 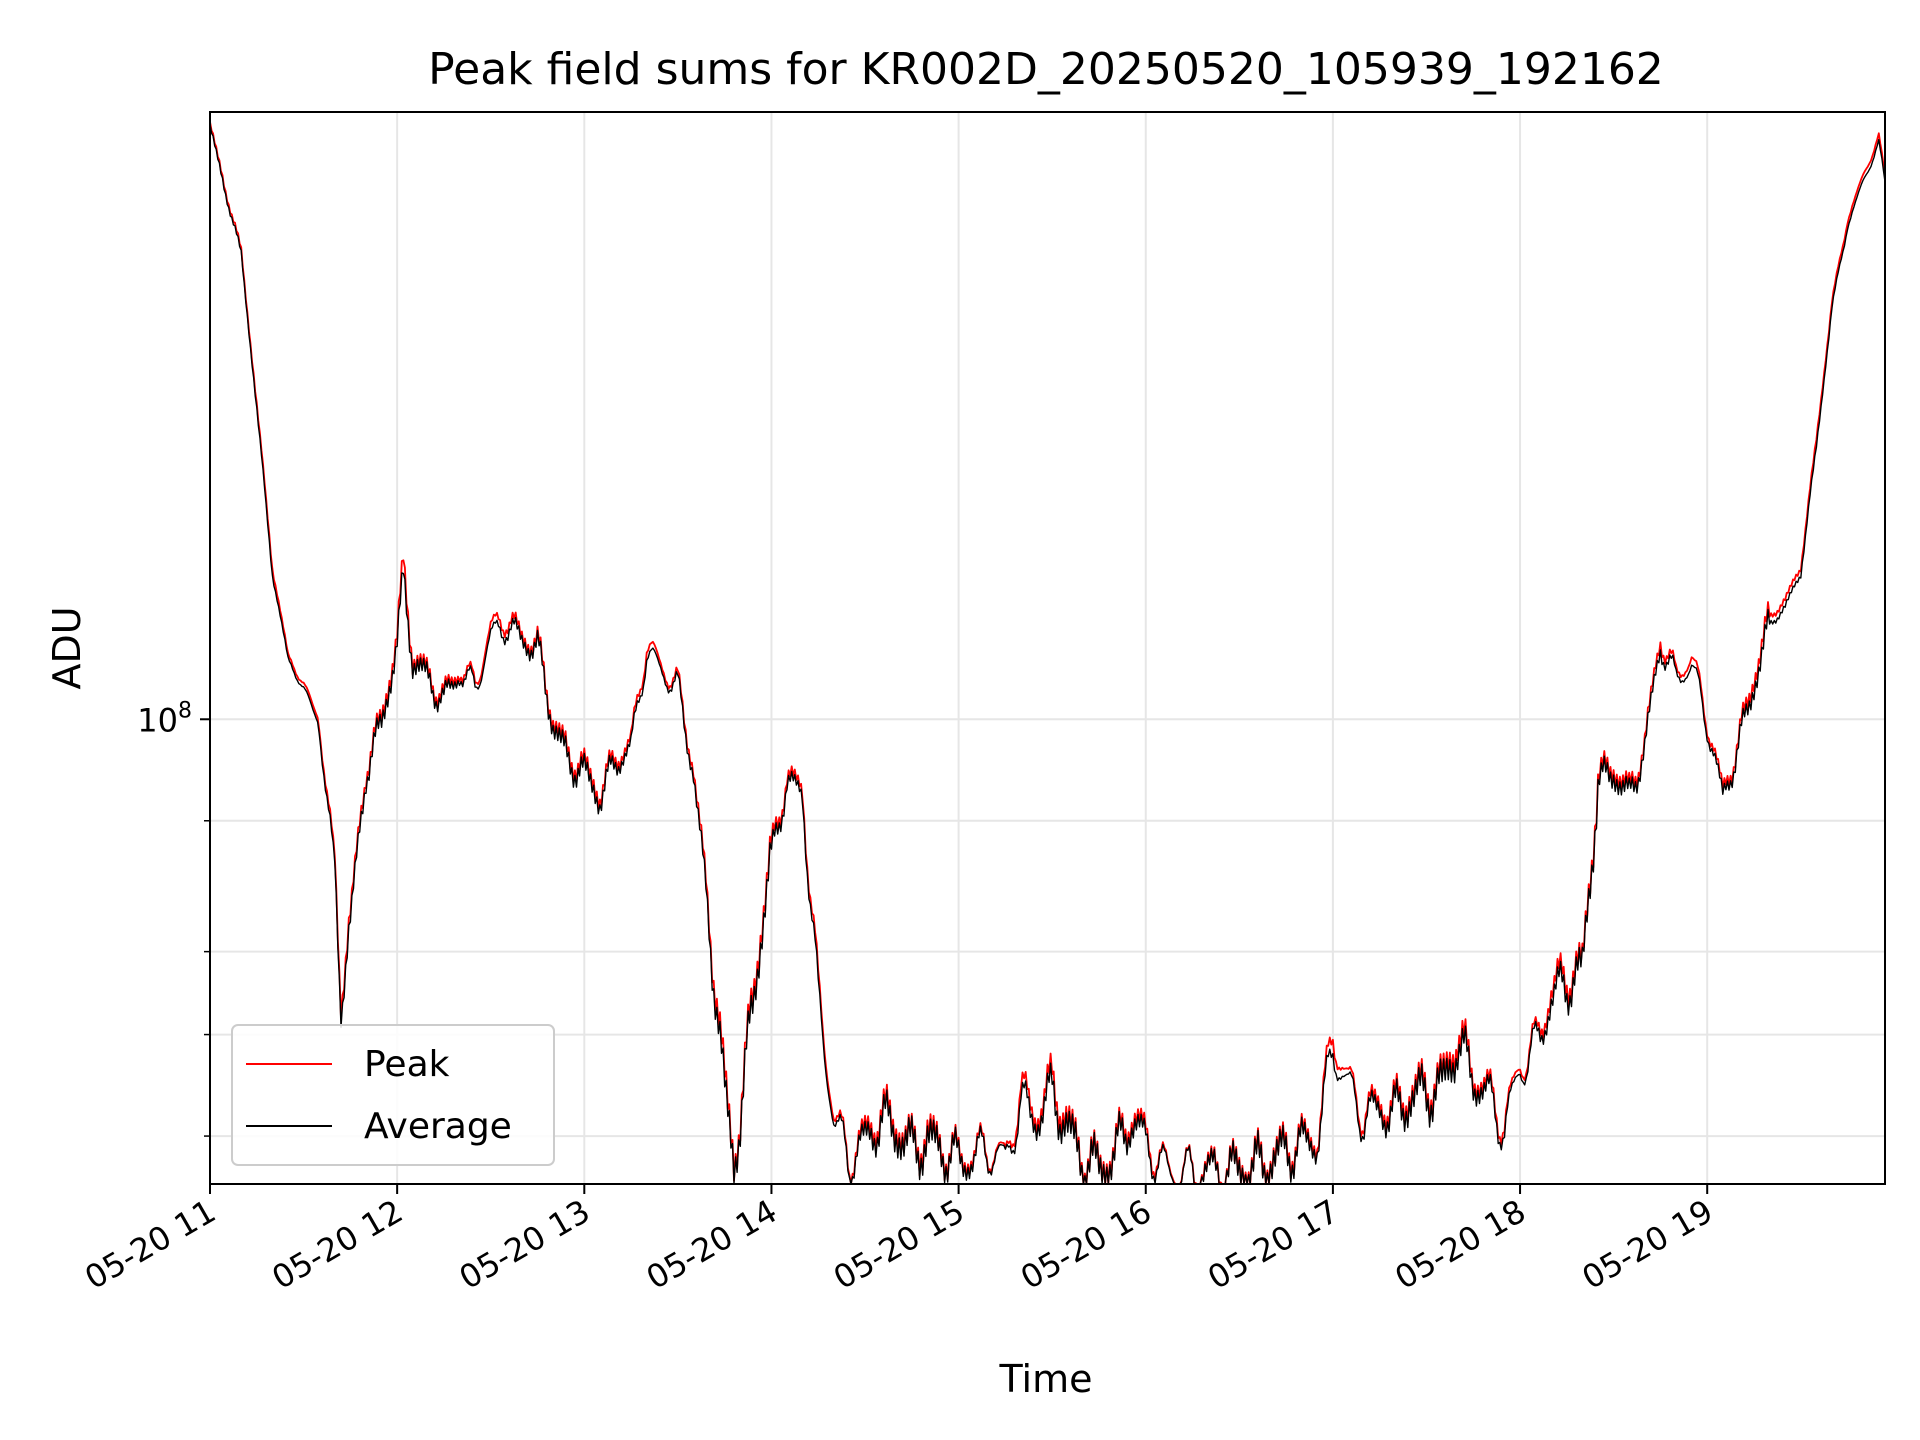 I want to click on y-tick-exponent: 8, so click(x=185, y=710).